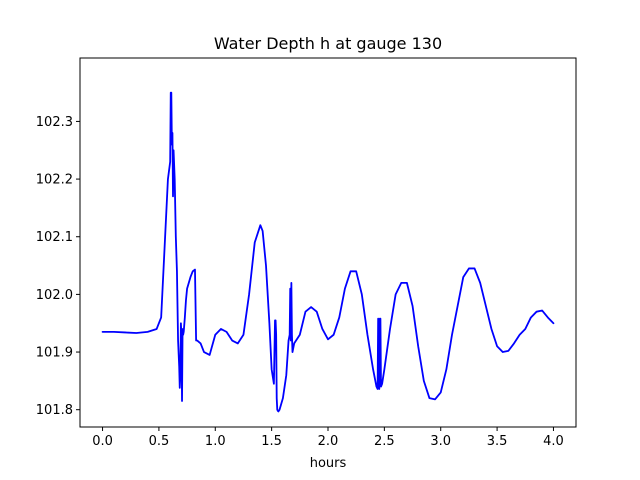  What do you see at coordinates (440, 441) in the screenshot?
I see `x-tick-label: 3.0` at bounding box center [440, 441].